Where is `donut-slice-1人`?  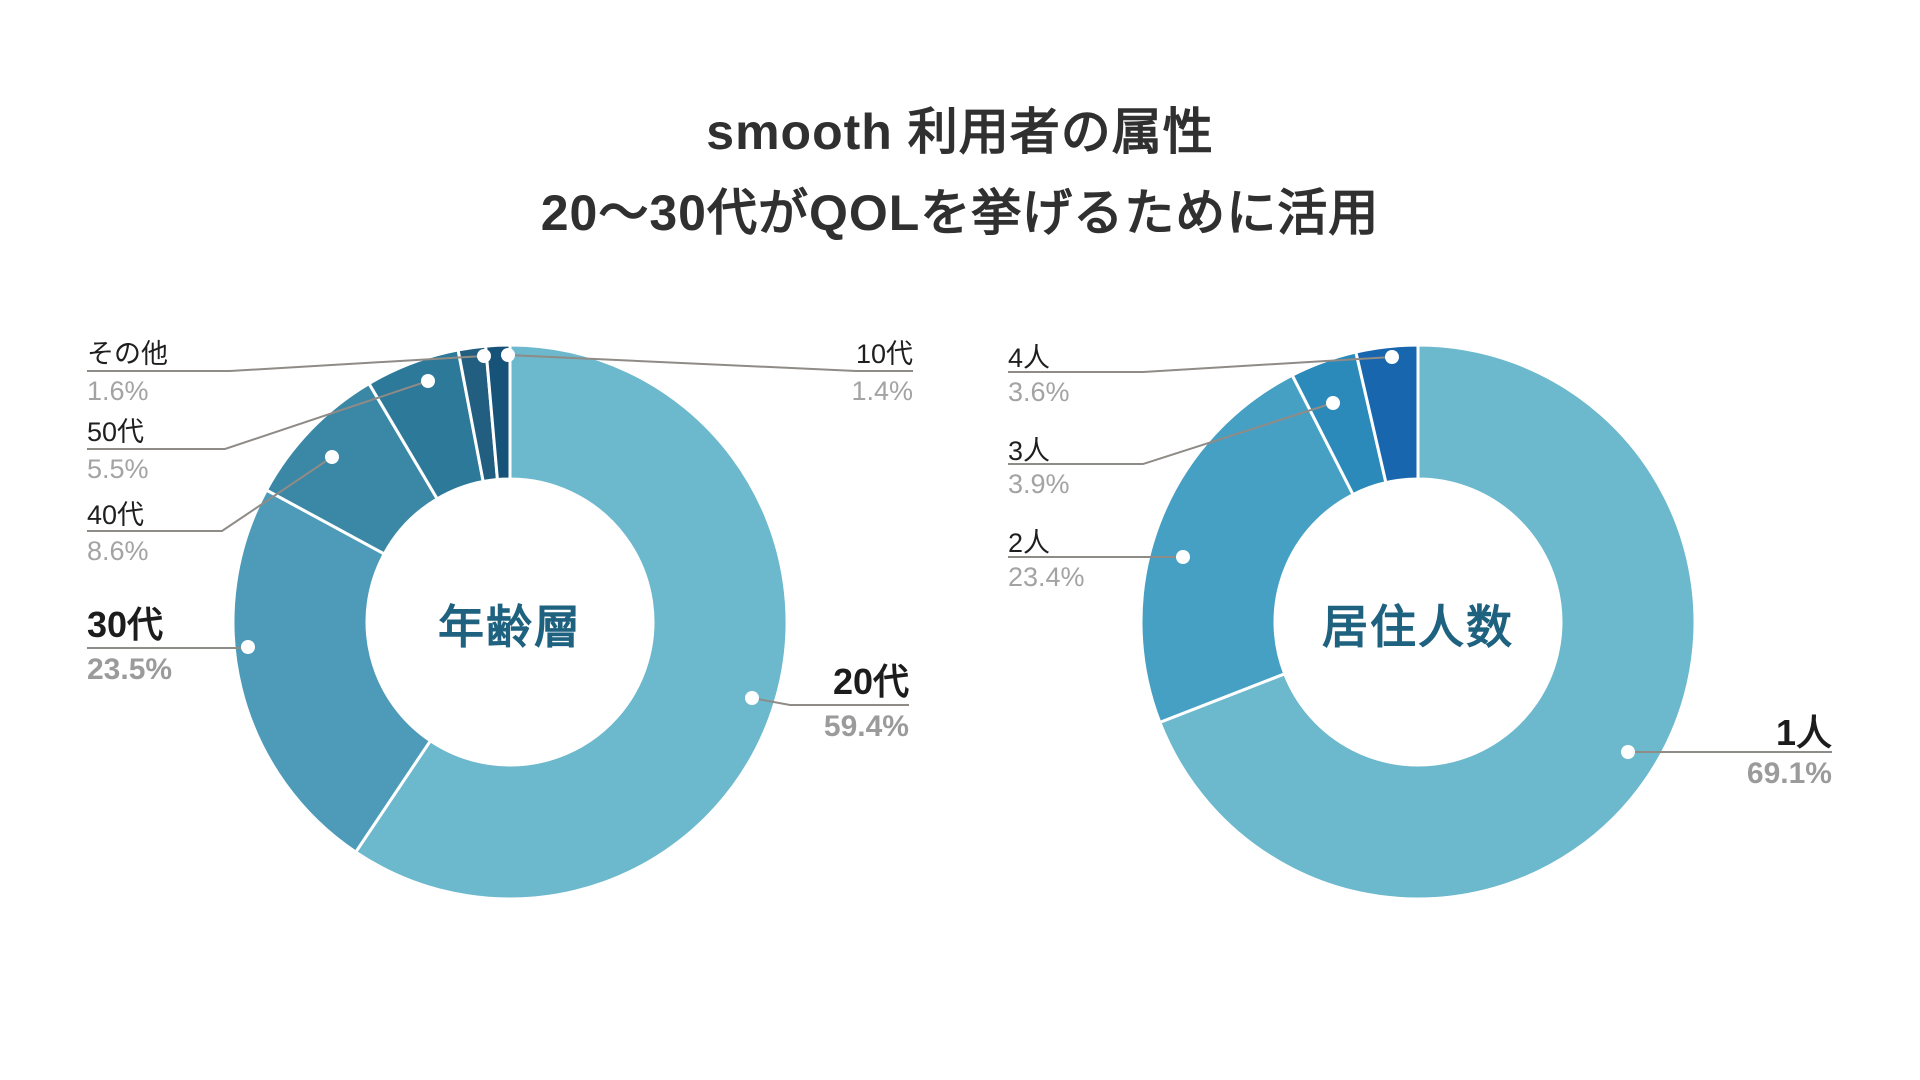
donut-slice-1人 is located at coordinates (1427, 622).